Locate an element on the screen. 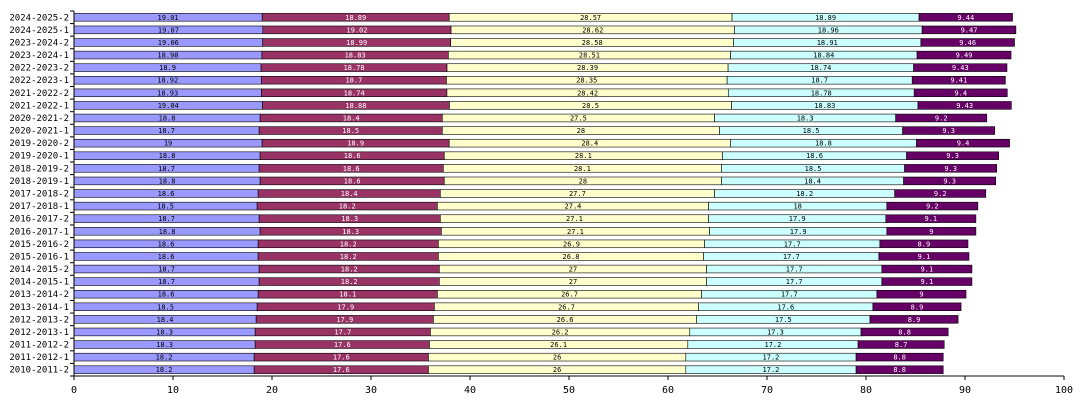 The image size is (1082, 401). data-label: 28.1 is located at coordinates (583, 156).